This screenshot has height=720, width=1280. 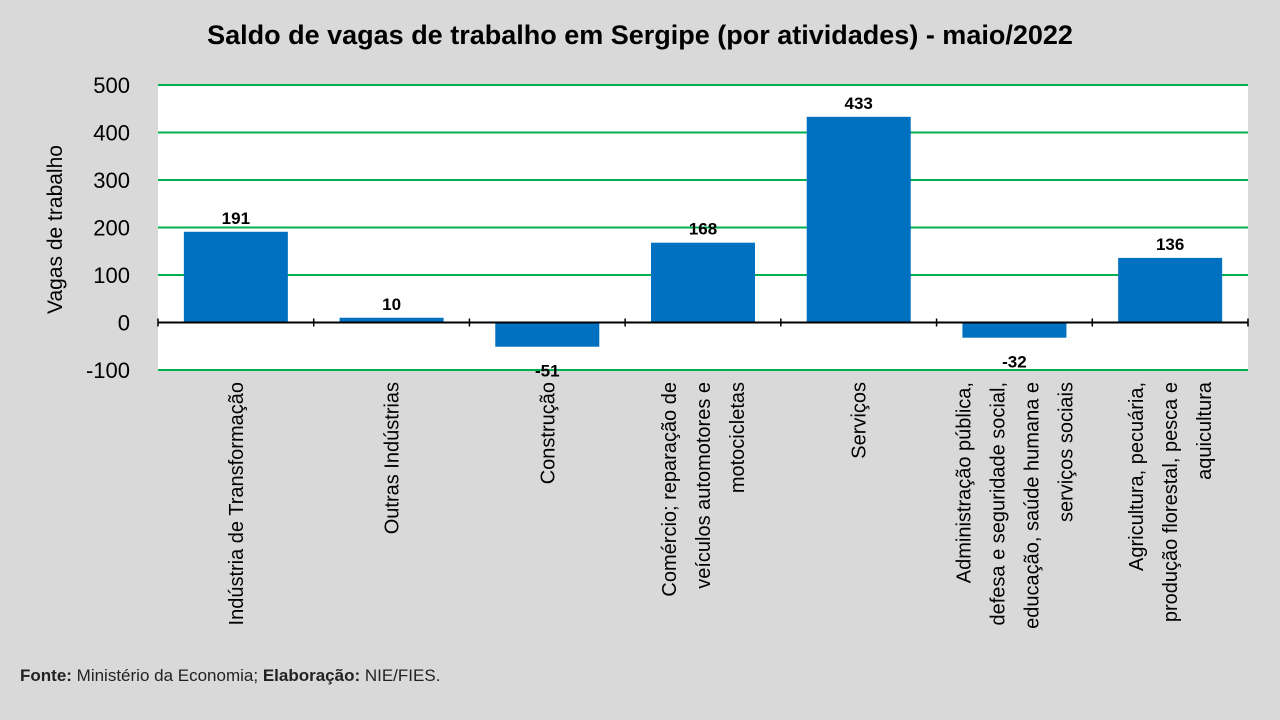 What do you see at coordinates (111, 133) in the screenshot?
I see `y-tick-label: 400` at bounding box center [111, 133].